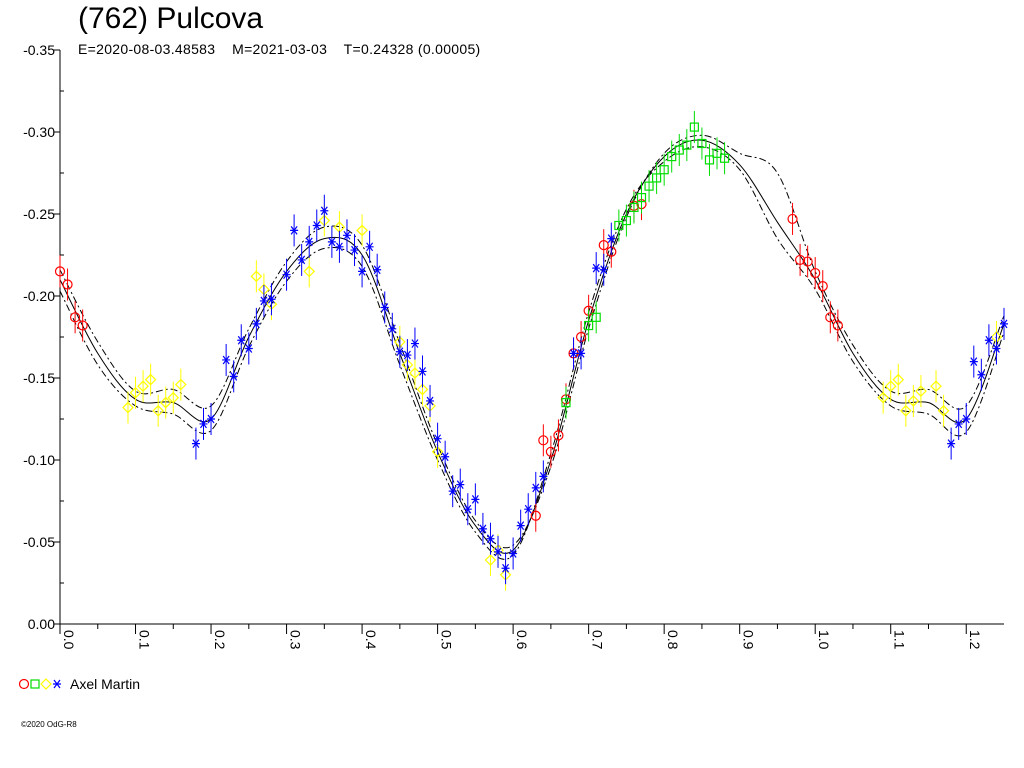 The width and height of the screenshot is (1024, 768). What do you see at coordinates (39, 684) in the screenshot?
I see `legend-symbols` at bounding box center [39, 684].